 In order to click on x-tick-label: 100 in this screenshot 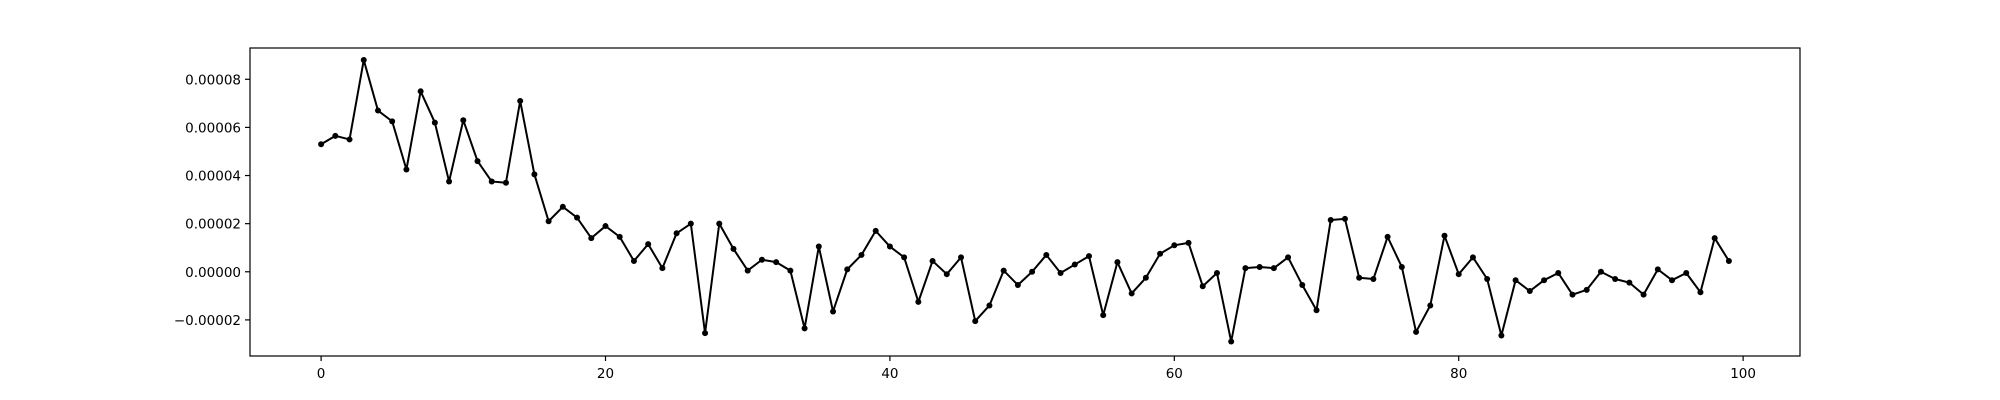, I will do `click(1743, 374)`.